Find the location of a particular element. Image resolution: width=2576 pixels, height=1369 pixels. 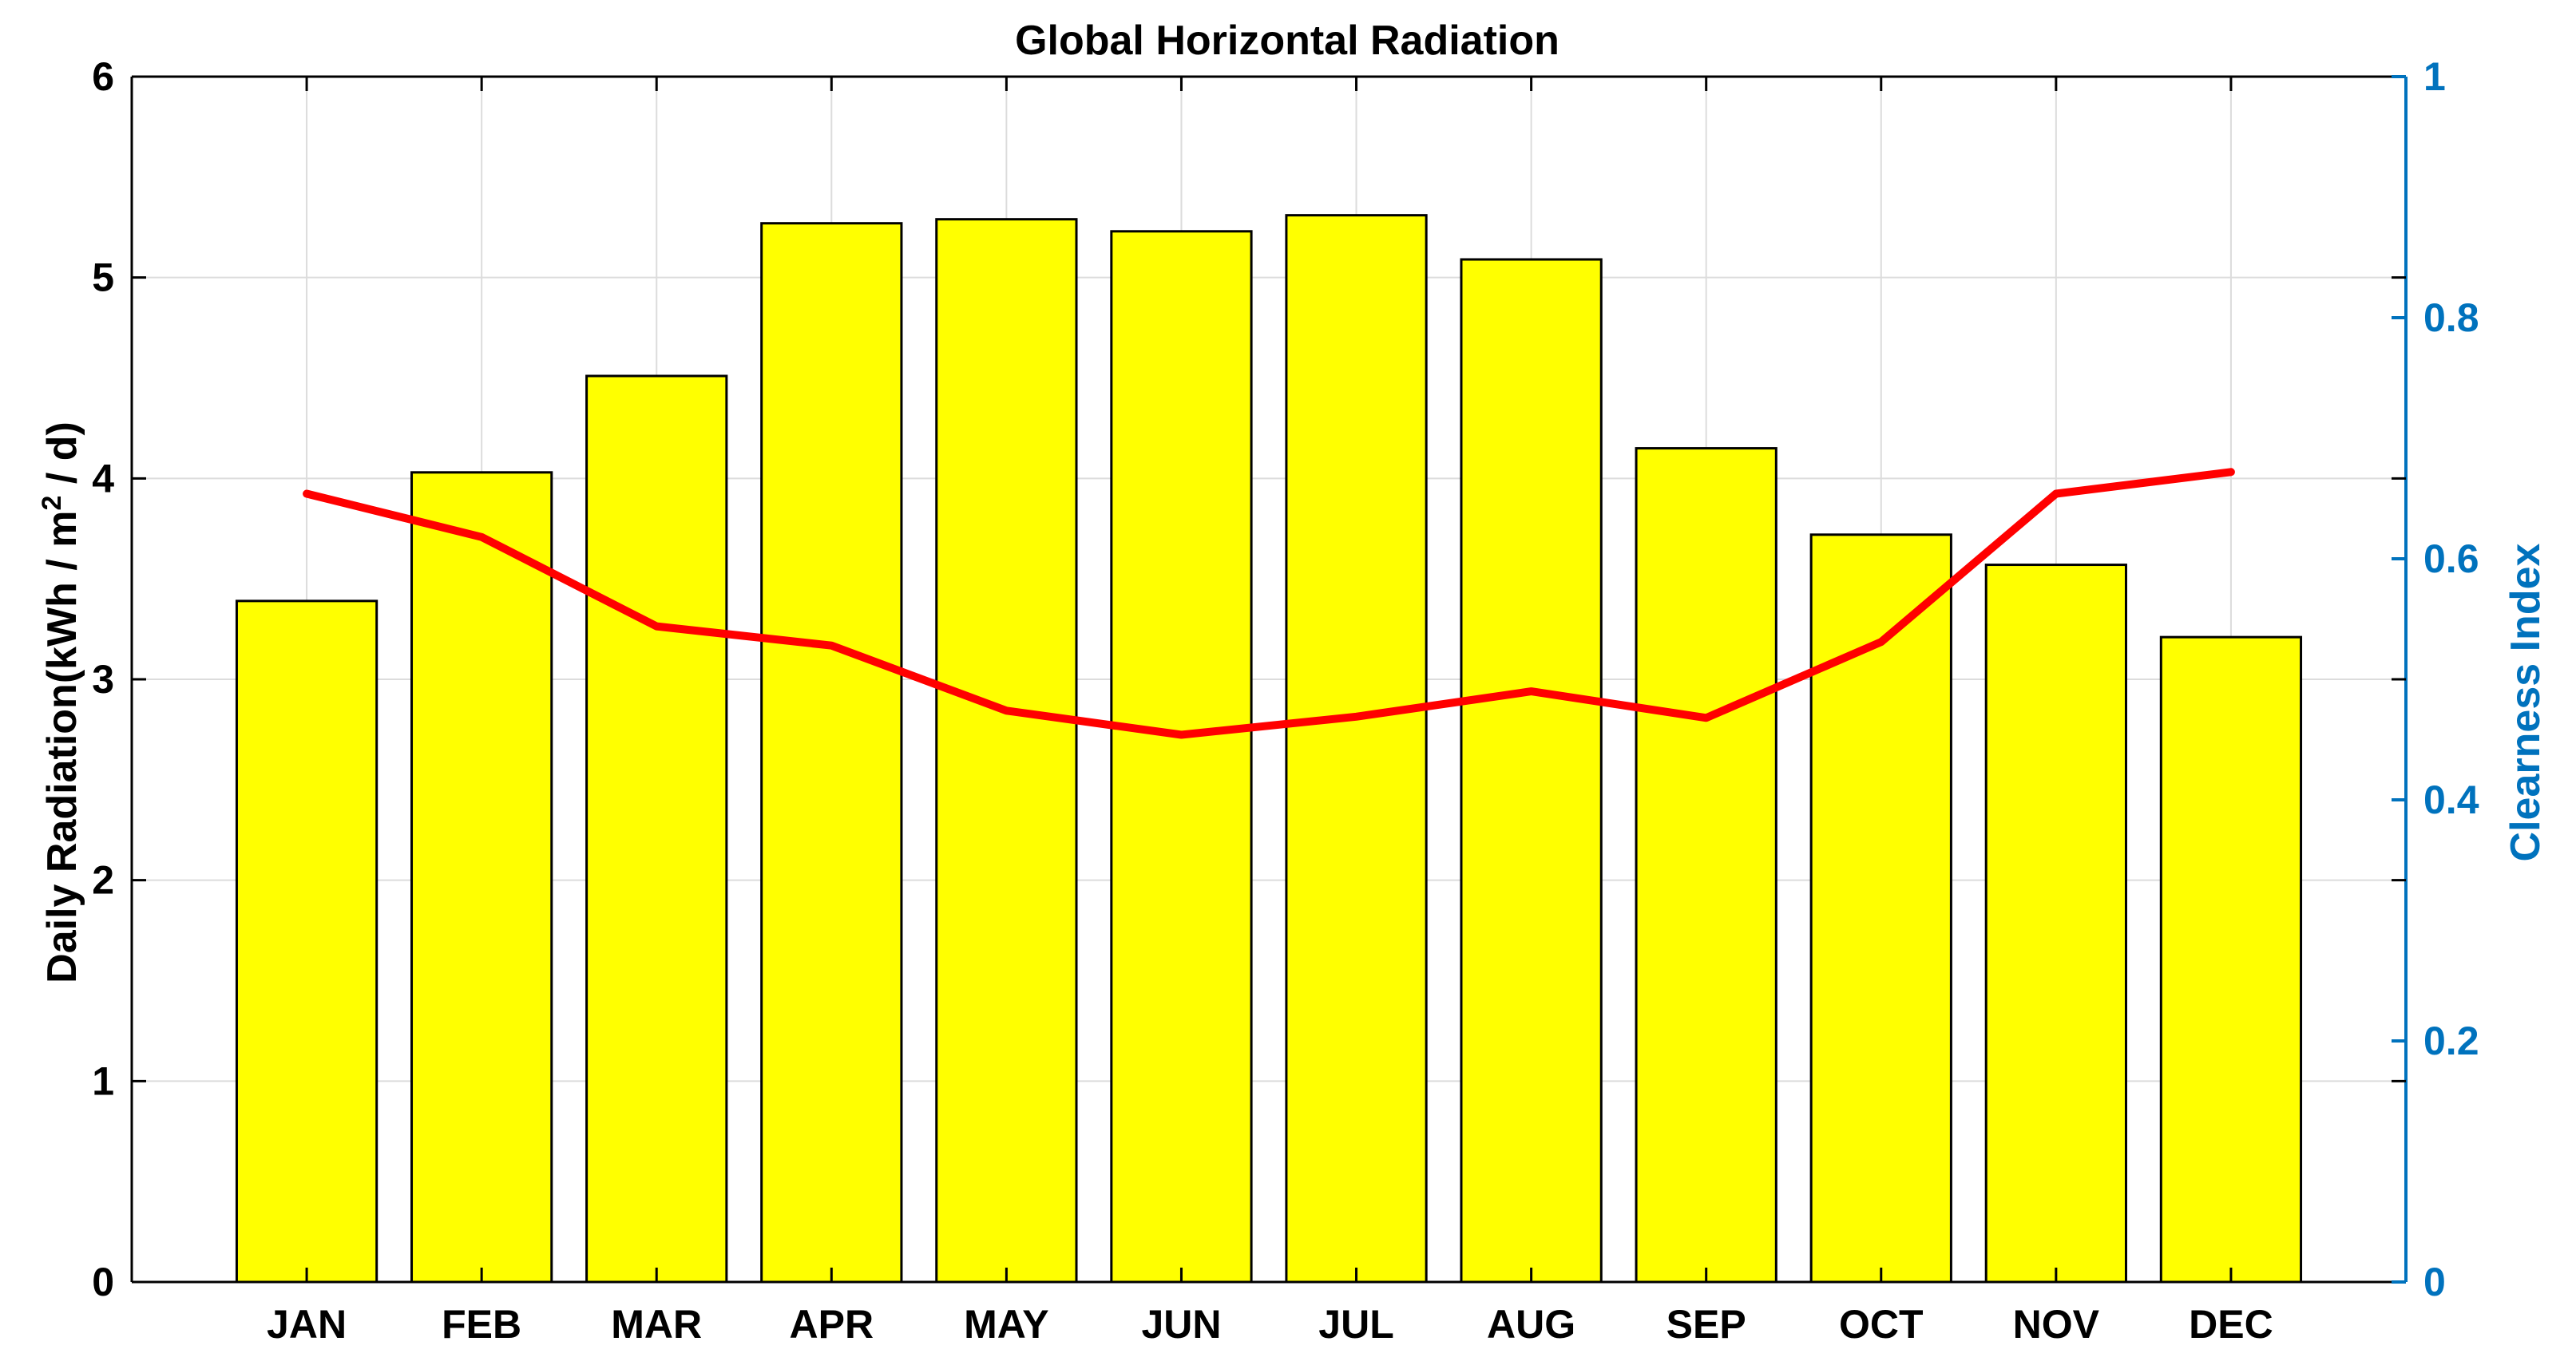

y-tick-label: 3 is located at coordinates (103, 680).